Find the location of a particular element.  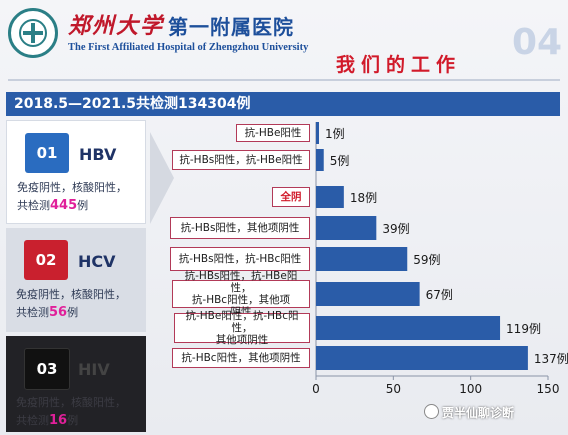

panel-count: 共检测445例 is located at coordinates (52, 205).